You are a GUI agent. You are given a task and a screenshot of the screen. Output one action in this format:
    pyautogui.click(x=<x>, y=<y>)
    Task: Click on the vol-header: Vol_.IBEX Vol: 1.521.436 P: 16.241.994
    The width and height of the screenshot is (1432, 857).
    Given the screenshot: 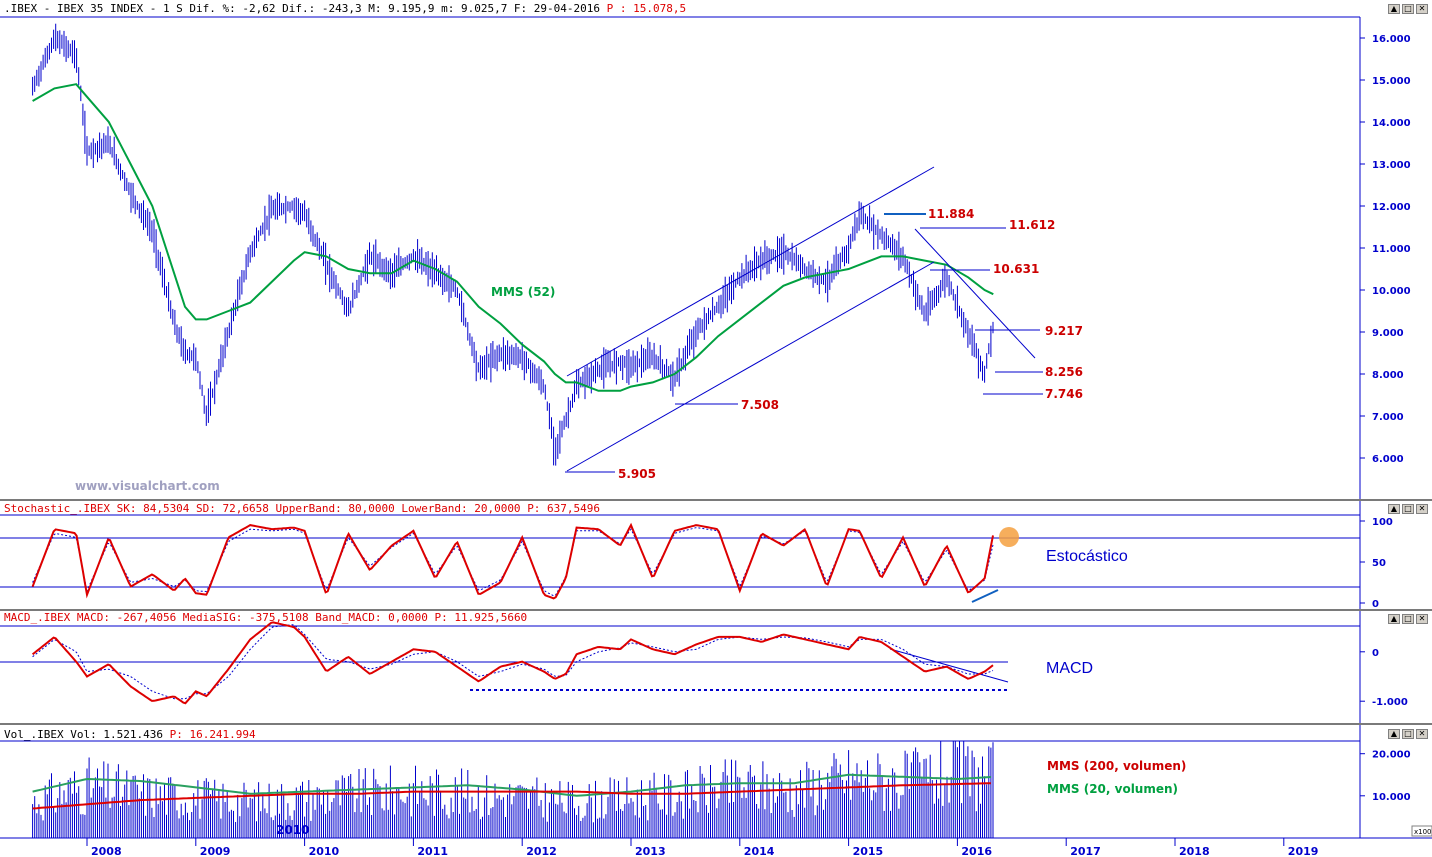 What is the action you would take?
    pyautogui.click(x=130, y=734)
    